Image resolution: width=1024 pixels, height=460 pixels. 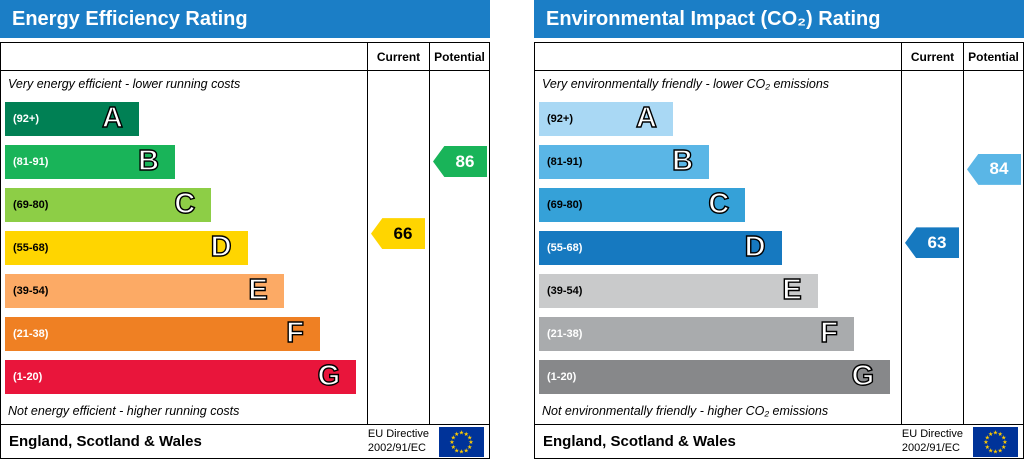 I want to click on band-row-d: (55-68) D, so click(x=184, y=247).